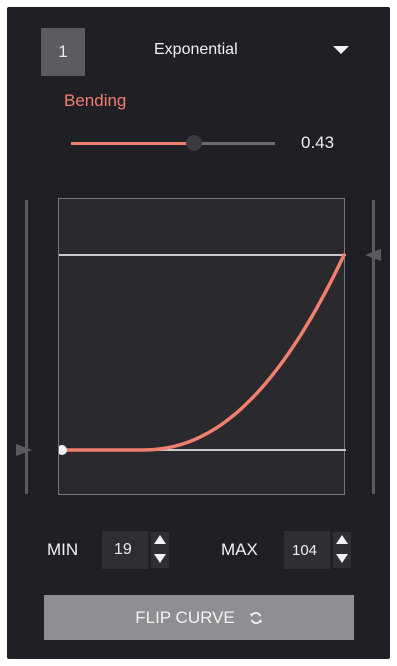  I want to click on chevron-down-icon, so click(341, 50).